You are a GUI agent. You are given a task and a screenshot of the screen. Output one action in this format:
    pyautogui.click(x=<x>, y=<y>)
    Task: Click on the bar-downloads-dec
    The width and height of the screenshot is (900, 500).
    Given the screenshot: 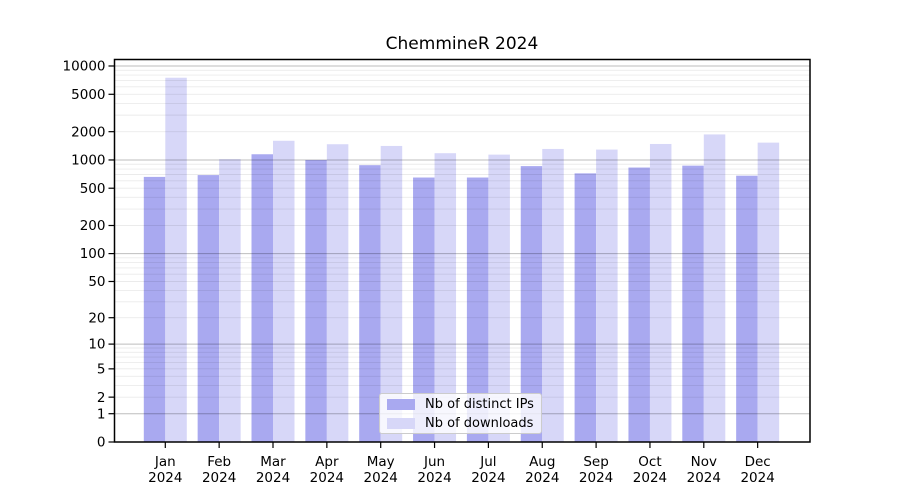 What is the action you would take?
    pyautogui.click(x=768, y=292)
    